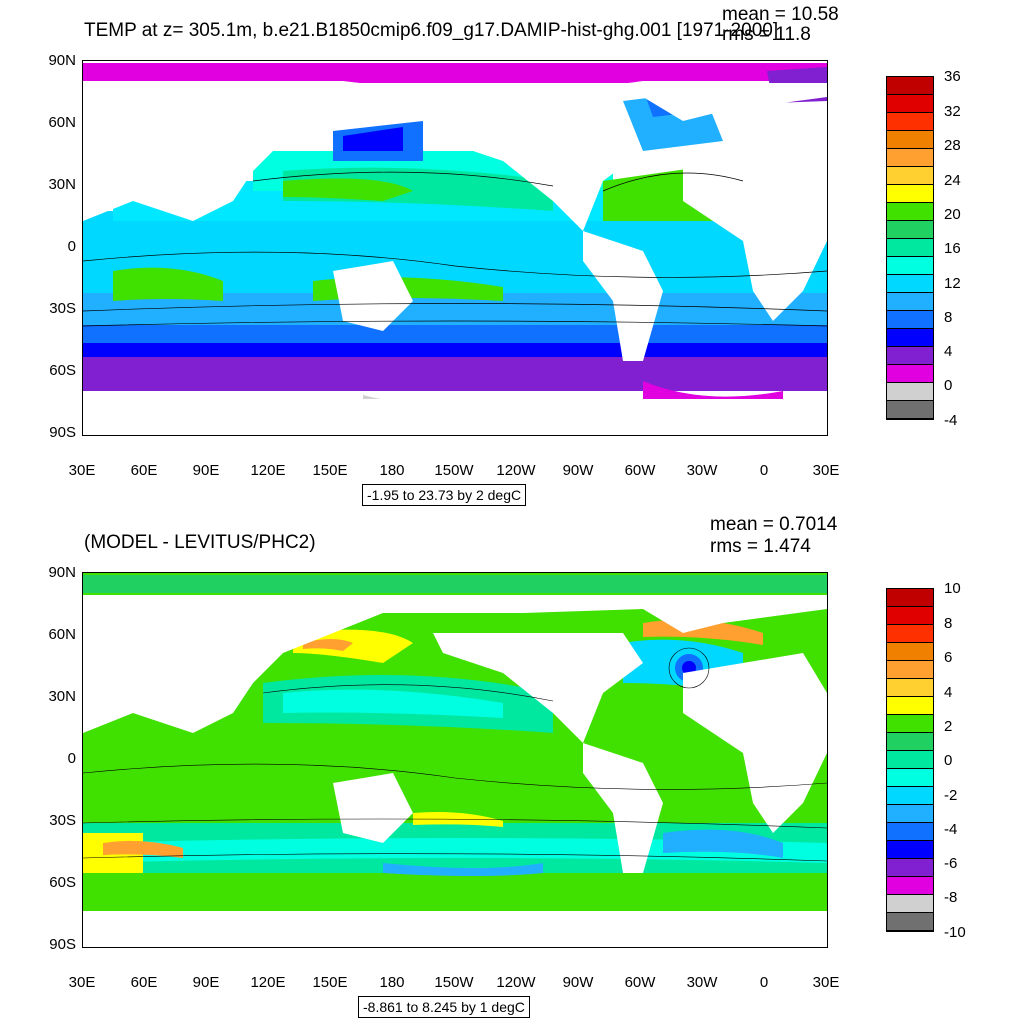 This screenshot has height=1024, width=1024. What do you see at coordinates (723, 843) in the screenshot?
I see `south-atlantic-cool-anomaly` at bounding box center [723, 843].